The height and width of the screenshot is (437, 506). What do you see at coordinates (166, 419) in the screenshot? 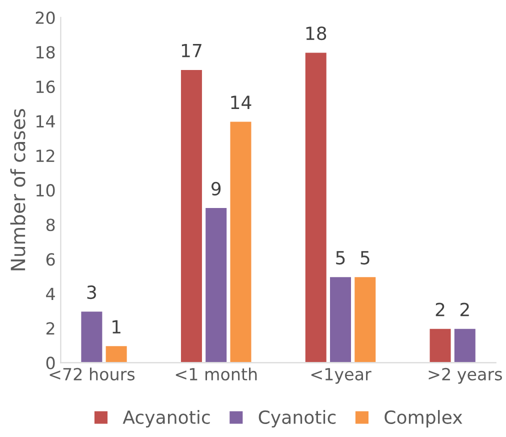
I see `legend-label: Acyanotic` at bounding box center [166, 419].